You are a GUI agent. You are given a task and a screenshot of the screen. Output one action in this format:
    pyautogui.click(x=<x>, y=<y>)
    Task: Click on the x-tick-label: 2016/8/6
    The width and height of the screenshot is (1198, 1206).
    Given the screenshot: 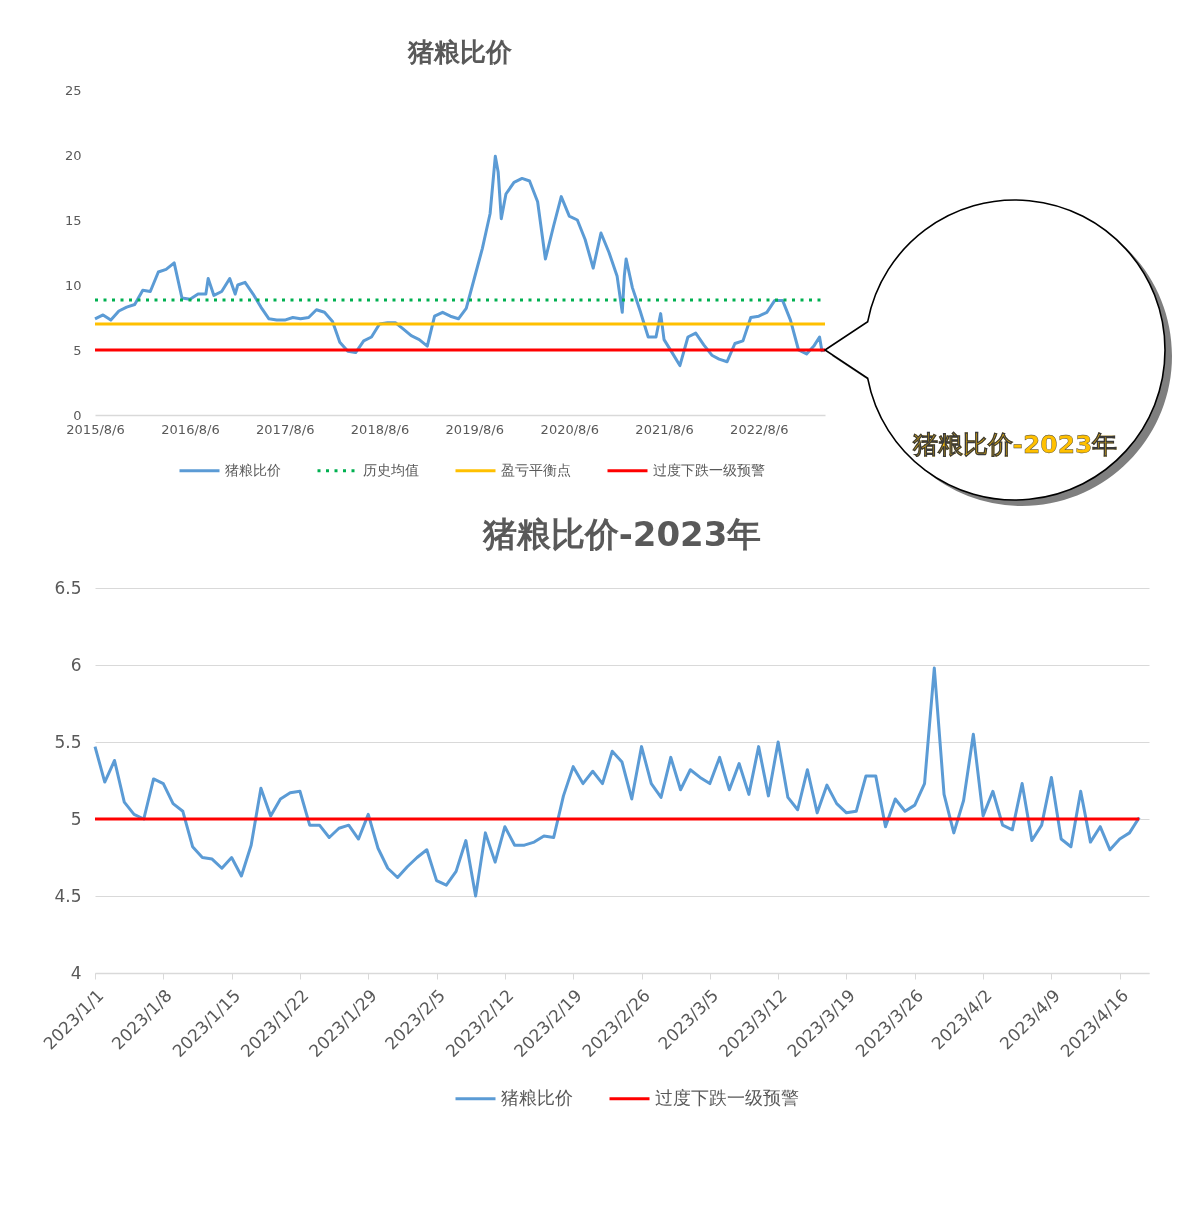 What is the action you would take?
    pyautogui.click(x=190, y=429)
    